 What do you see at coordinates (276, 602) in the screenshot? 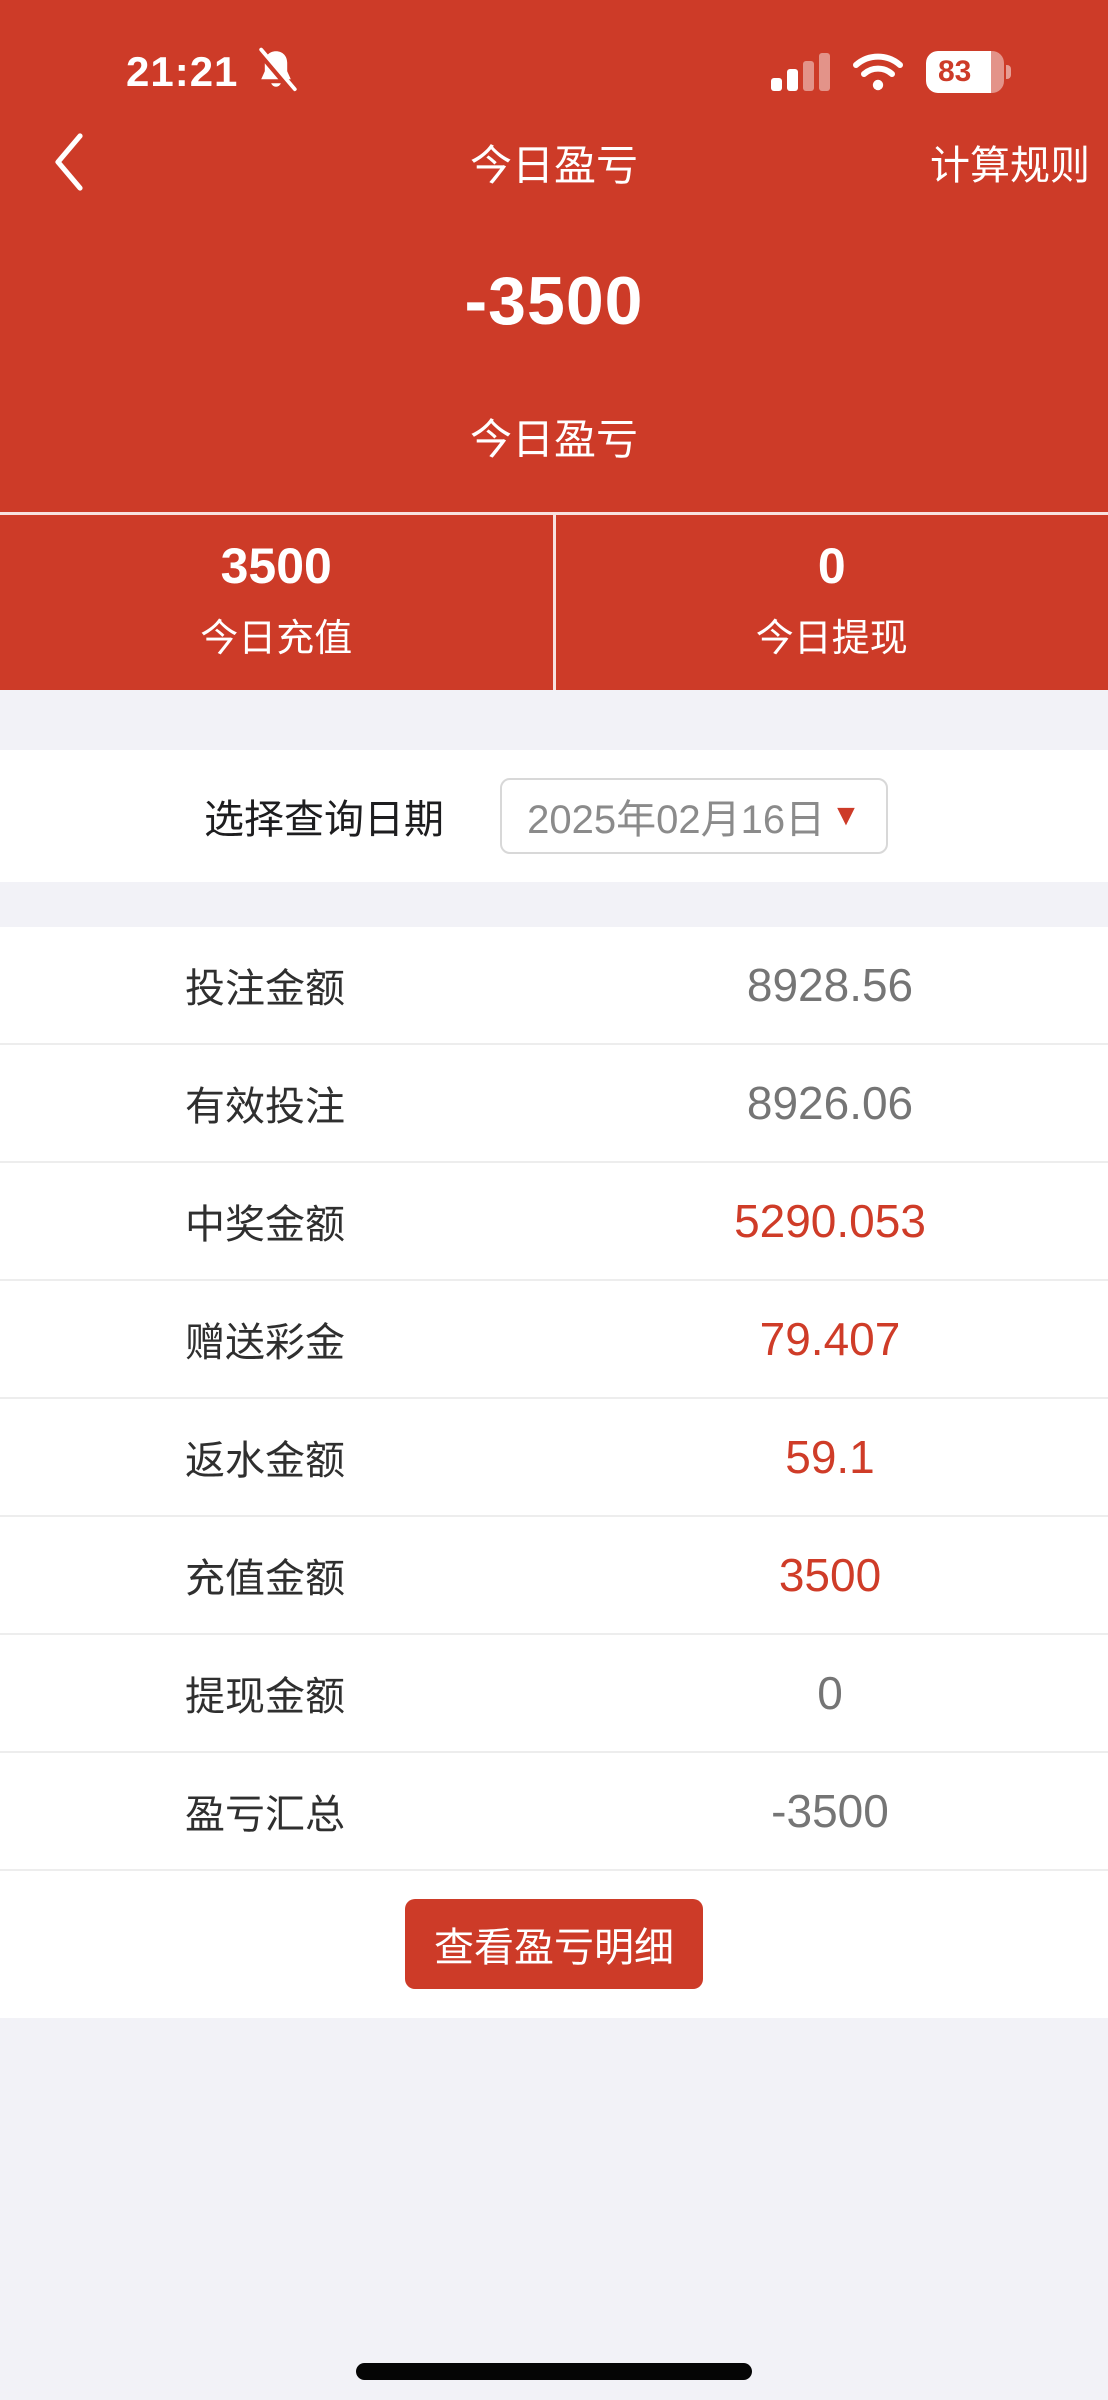
I see `today-deposit-cell: 3500 今日充值` at bounding box center [276, 602].